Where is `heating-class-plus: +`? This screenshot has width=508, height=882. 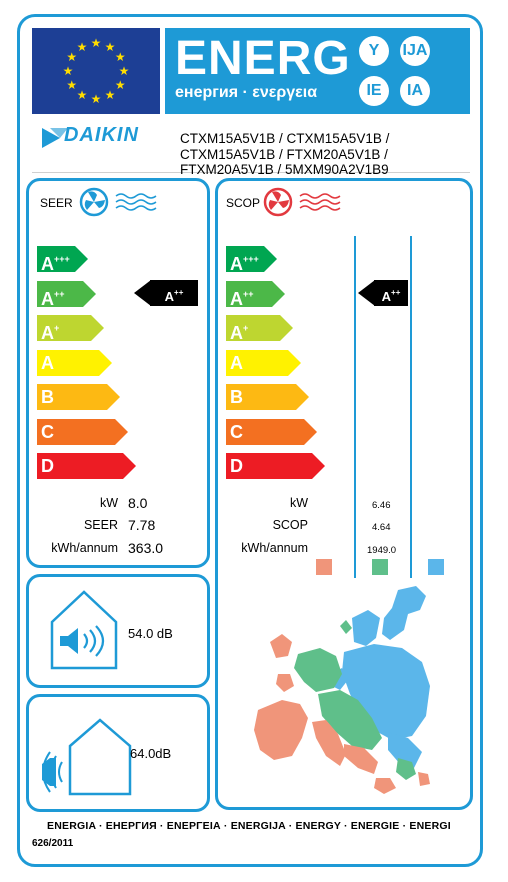
heating-class-plus: + is located at coordinates (246, 328).